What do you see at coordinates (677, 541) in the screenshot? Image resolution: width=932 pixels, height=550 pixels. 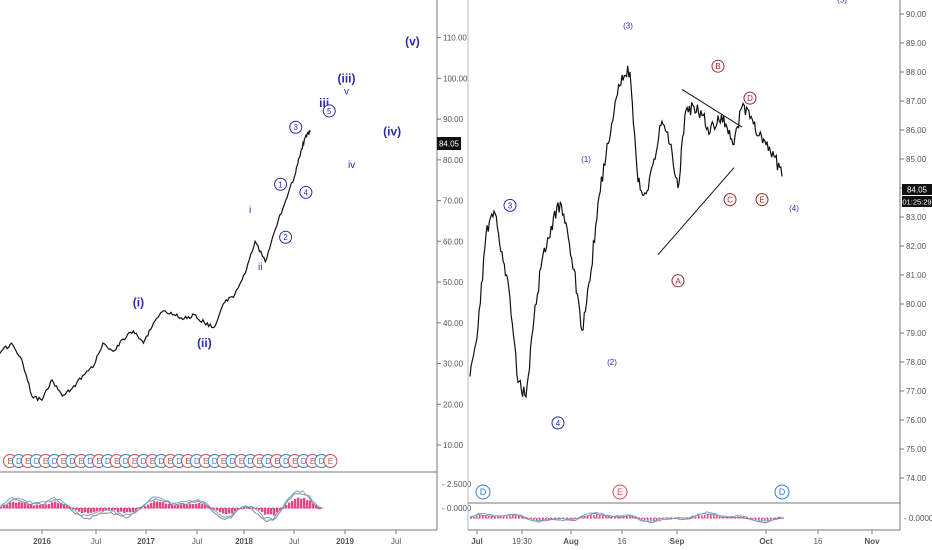 I see `right-x-tick-label: Sep` at bounding box center [677, 541].